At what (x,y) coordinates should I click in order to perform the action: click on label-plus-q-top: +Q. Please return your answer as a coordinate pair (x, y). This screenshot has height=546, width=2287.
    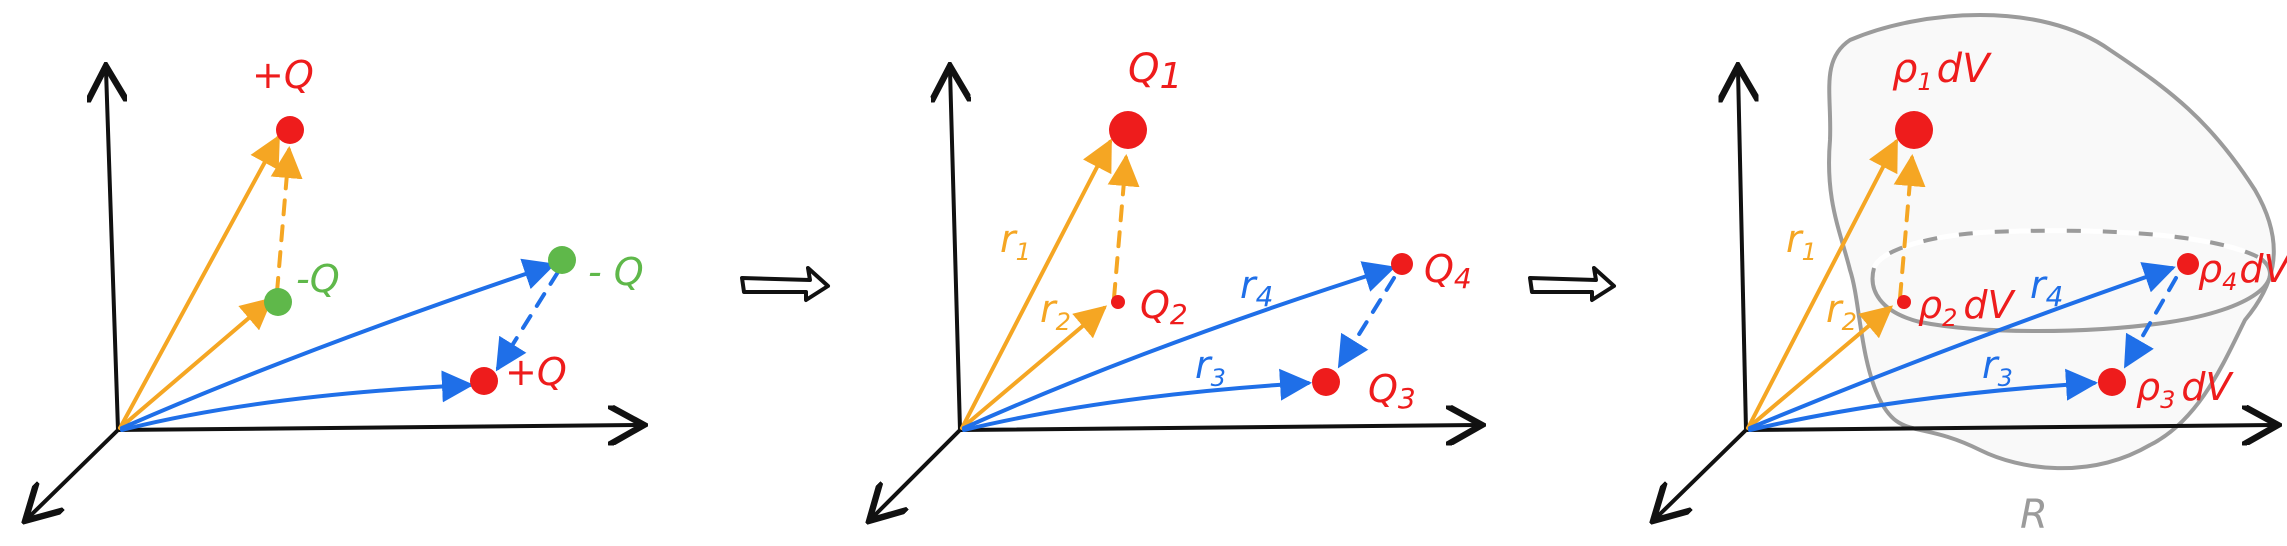
    Looking at the image, I should click on (283, 75).